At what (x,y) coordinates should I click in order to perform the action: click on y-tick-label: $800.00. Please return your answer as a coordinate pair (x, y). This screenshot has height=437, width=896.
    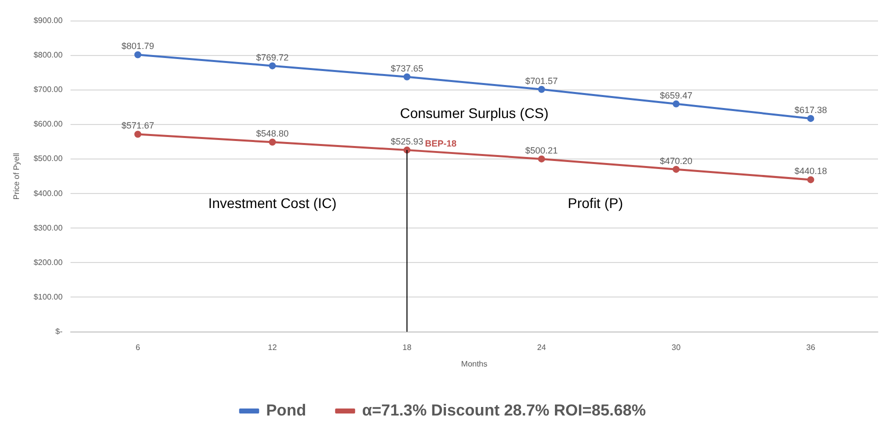
    Looking at the image, I should click on (49, 55).